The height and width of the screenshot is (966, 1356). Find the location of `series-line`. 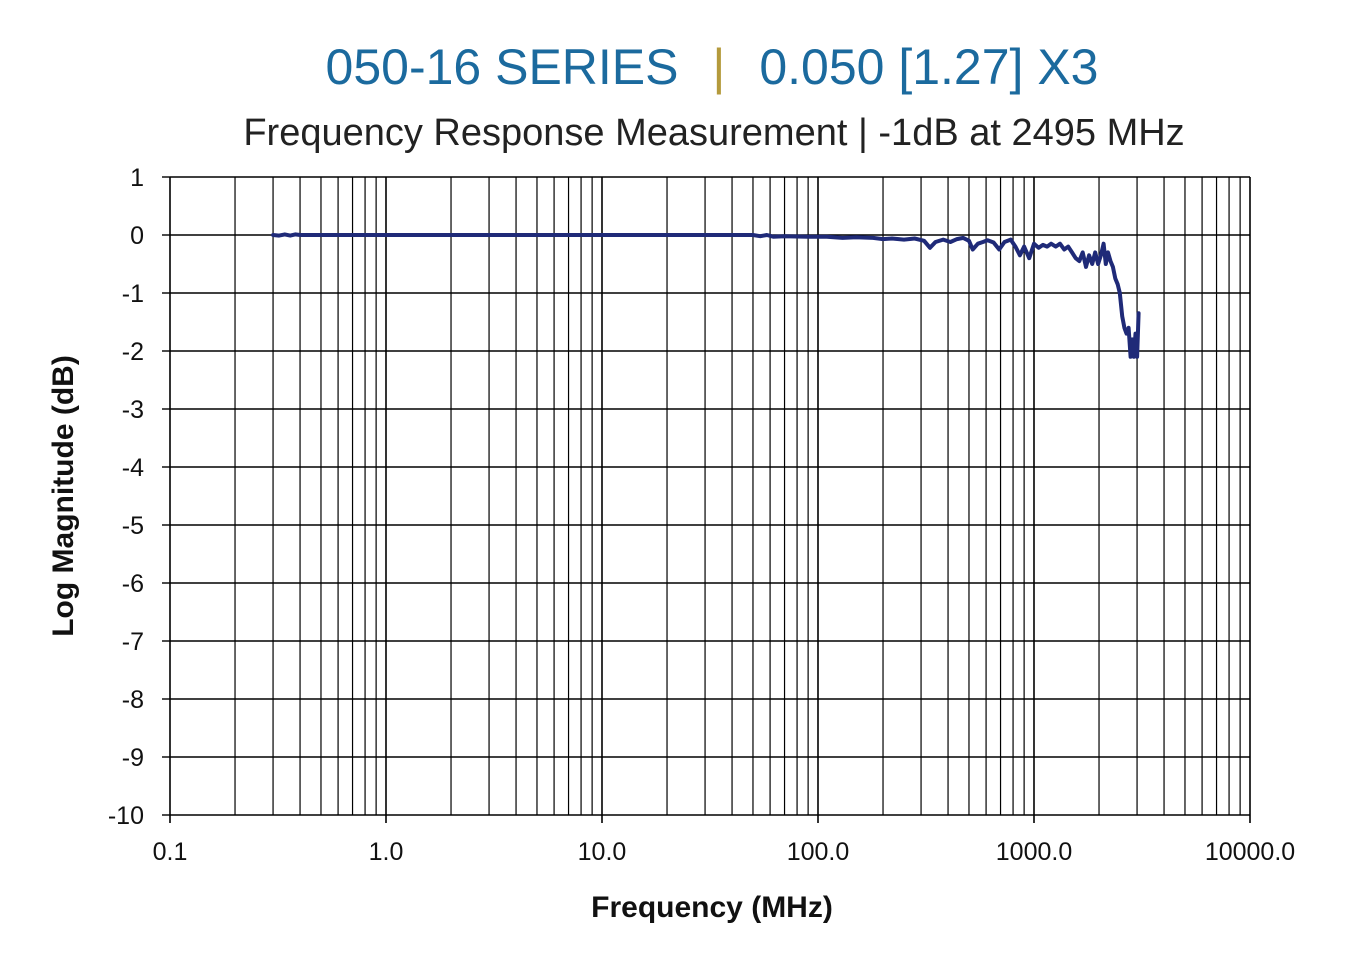

series-line is located at coordinates (706, 295).